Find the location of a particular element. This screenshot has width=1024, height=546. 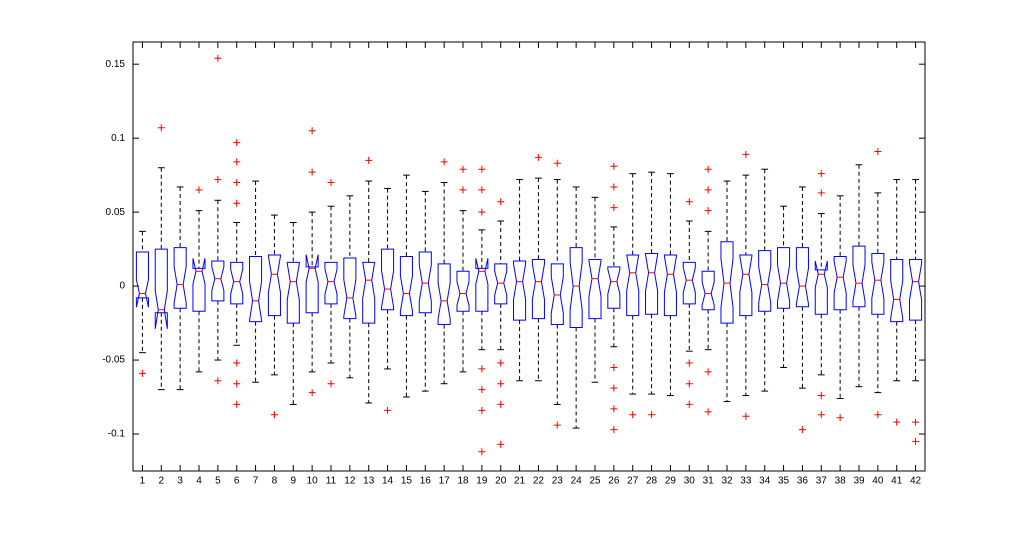

x-tick-label: 7 is located at coordinates (256, 481).